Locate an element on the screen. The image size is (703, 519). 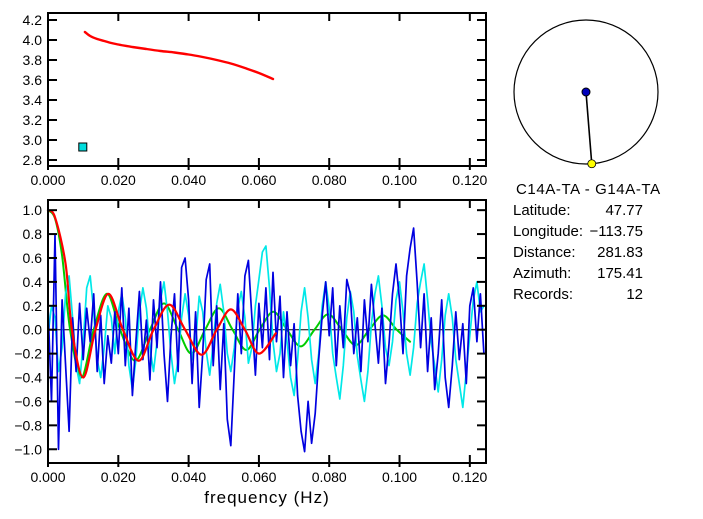
y-tick-label: −0.4 is located at coordinates (28, 378).